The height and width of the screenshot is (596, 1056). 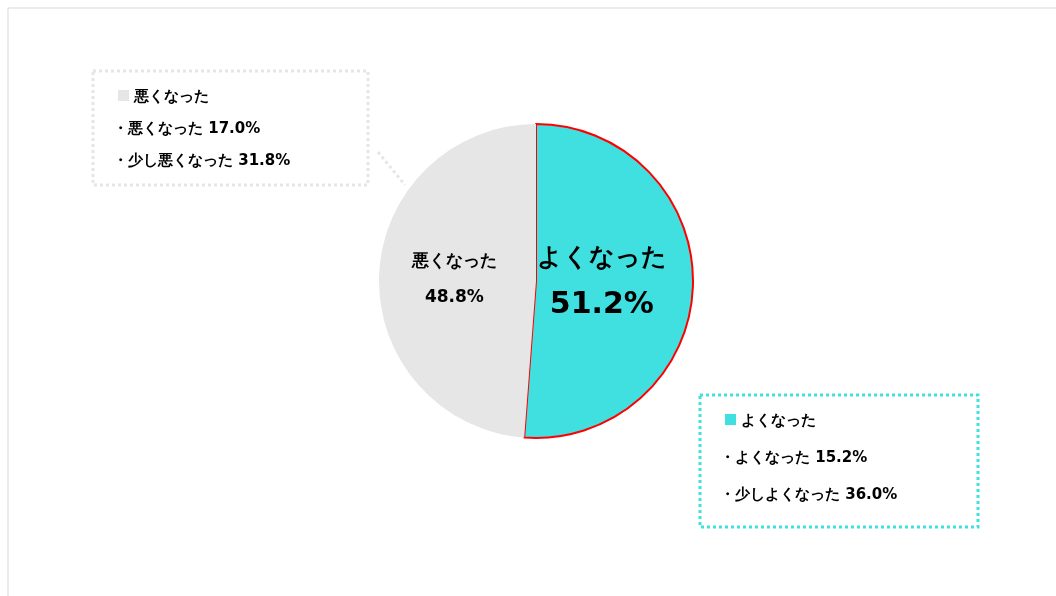 I want to click on slice-label: よくなった, so click(x=601, y=257).